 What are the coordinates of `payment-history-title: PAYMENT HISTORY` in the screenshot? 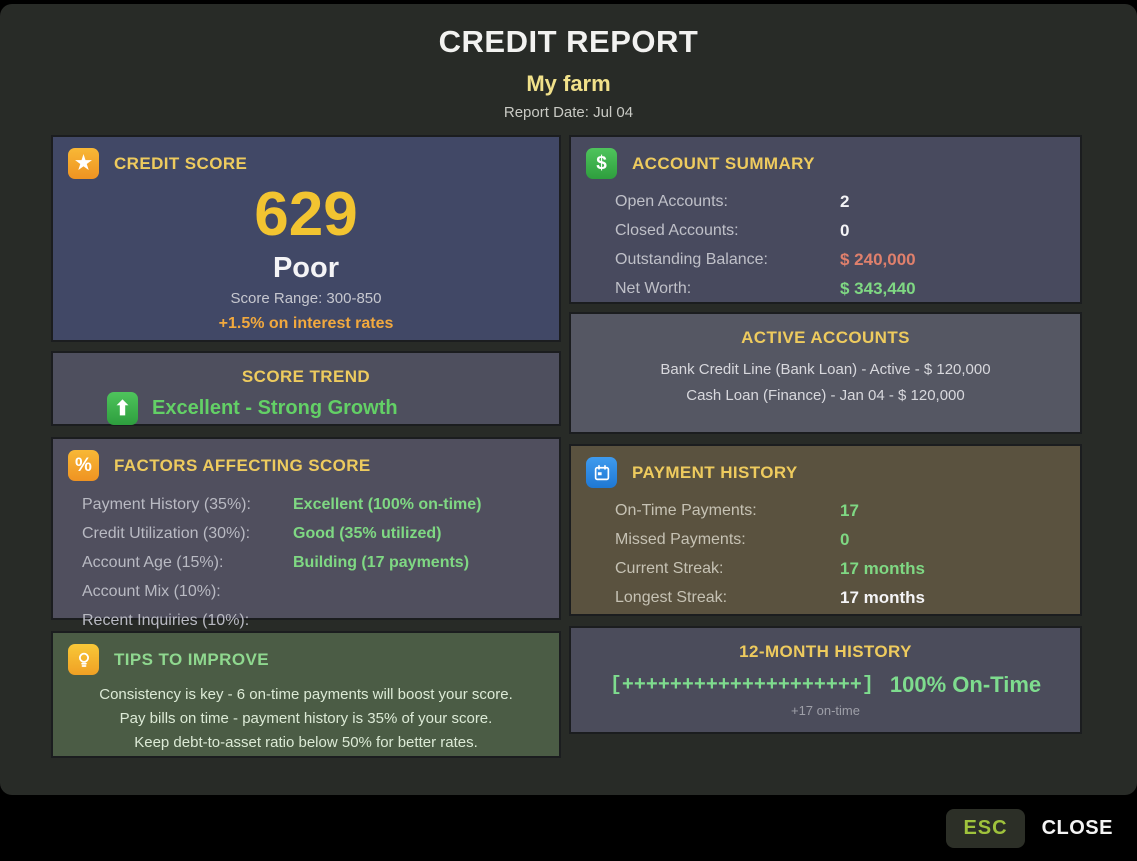 It's located at (715, 472).